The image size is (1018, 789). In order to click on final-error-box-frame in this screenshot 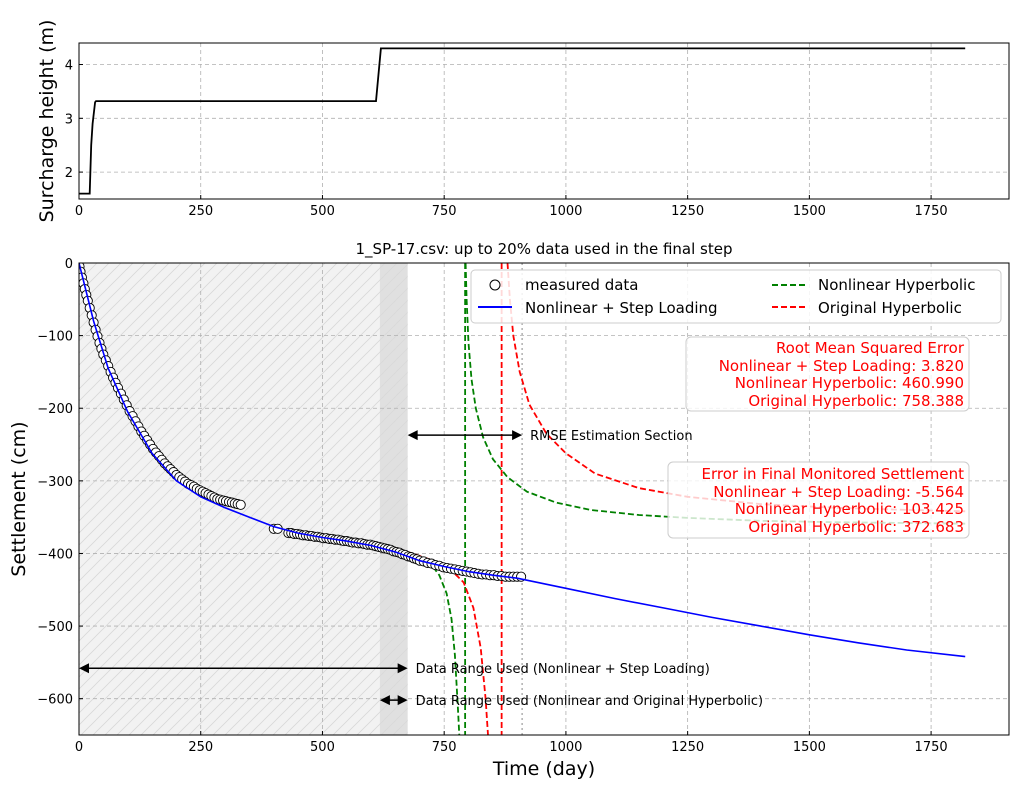, I will do `click(818, 500)`.